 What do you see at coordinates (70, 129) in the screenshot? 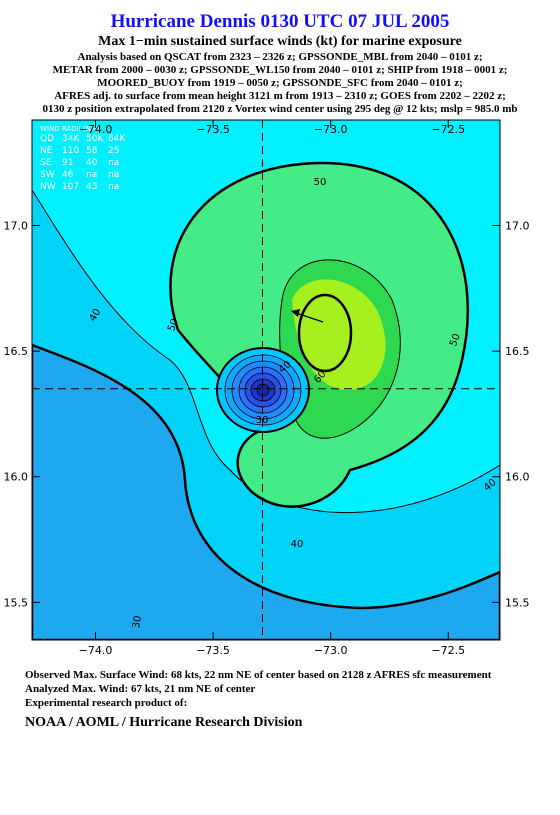
I see `radii-title: WIND RADII (NM)` at bounding box center [70, 129].